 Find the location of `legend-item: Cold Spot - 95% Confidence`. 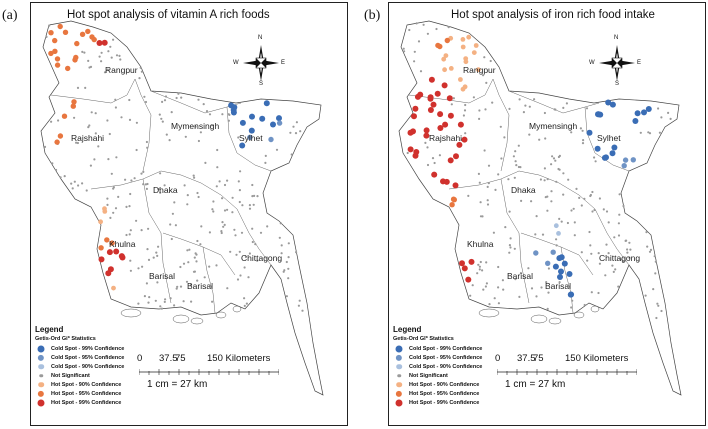

legend-item: Cold Spot - 95% Confidence is located at coordinates (459, 357).